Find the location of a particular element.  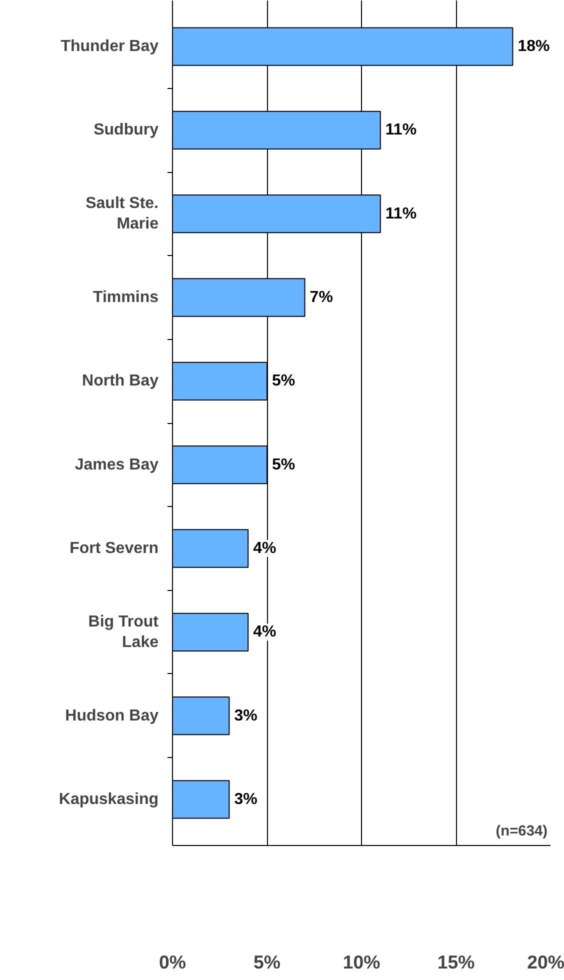

y-tick-label: Hudson Bay is located at coordinates (112, 715).